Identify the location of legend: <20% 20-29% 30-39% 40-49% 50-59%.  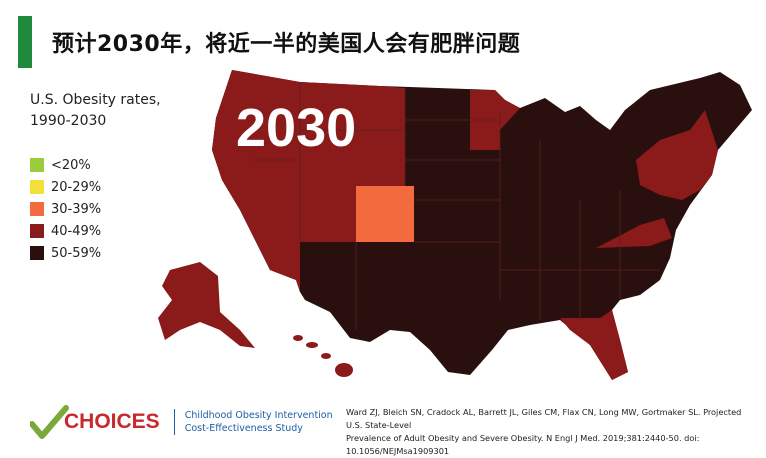
(65, 209).